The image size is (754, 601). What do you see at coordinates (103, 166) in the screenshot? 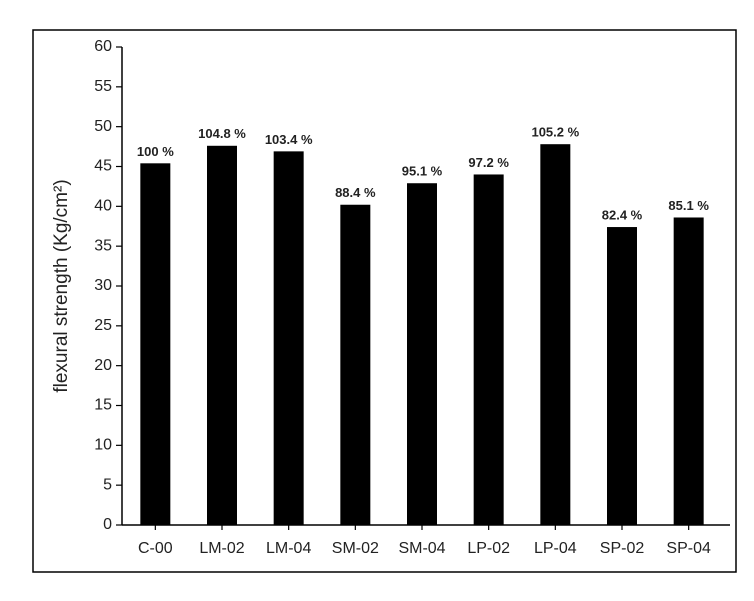
I see `y-tick-label: 45` at bounding box center [103, 166].